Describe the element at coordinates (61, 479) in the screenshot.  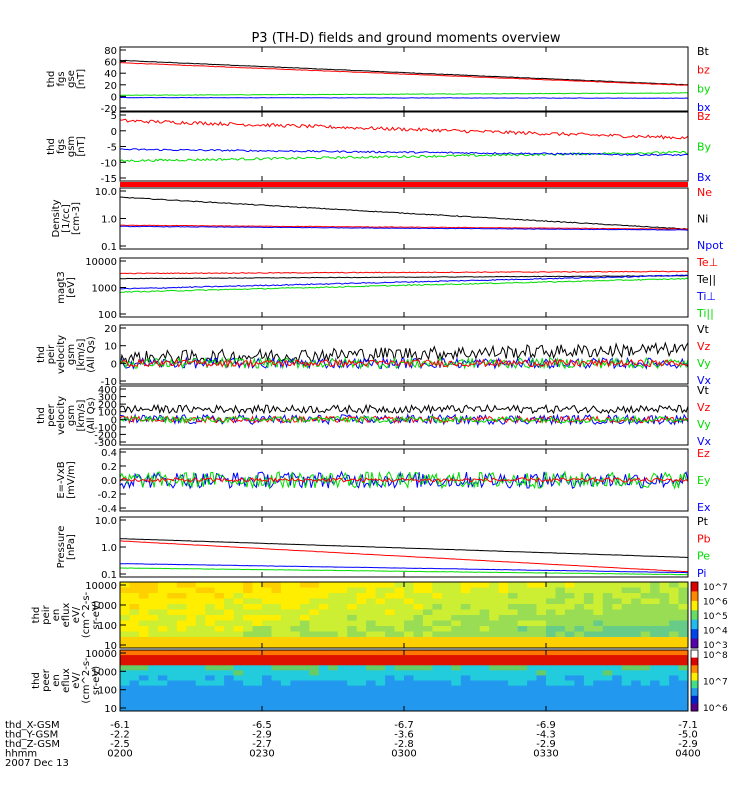
I see `y-axis-label: E=-VxB` at that location.